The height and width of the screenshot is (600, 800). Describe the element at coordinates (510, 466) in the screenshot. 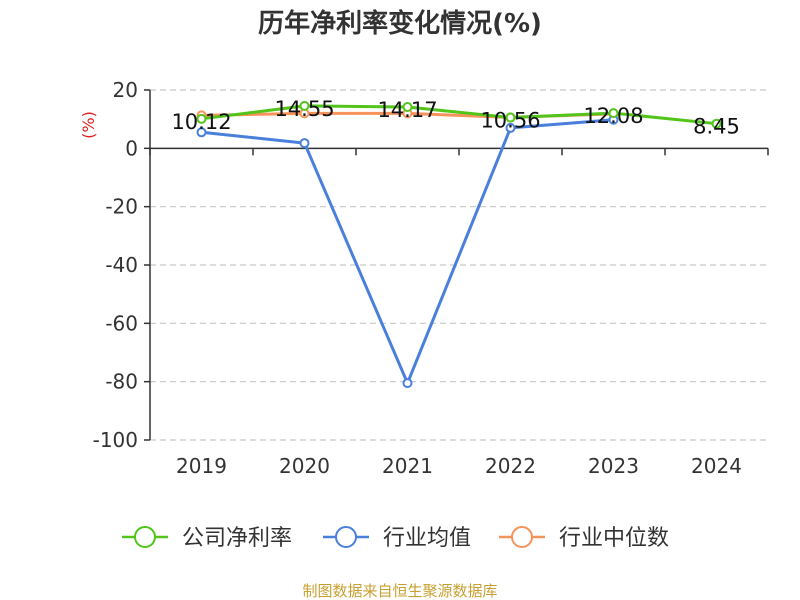

I see `x-tick-label: 2022` at that location.